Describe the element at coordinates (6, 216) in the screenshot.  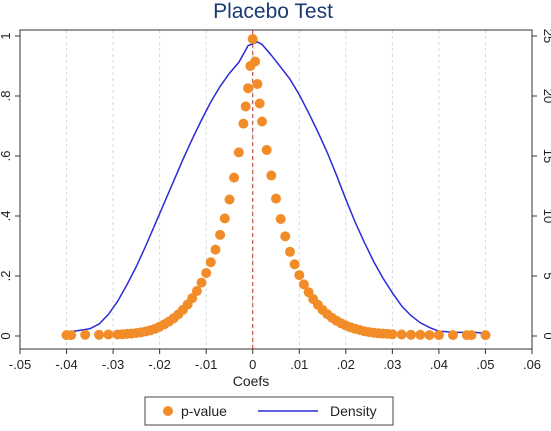
I see `y-left-tick-label: .4` at that location.